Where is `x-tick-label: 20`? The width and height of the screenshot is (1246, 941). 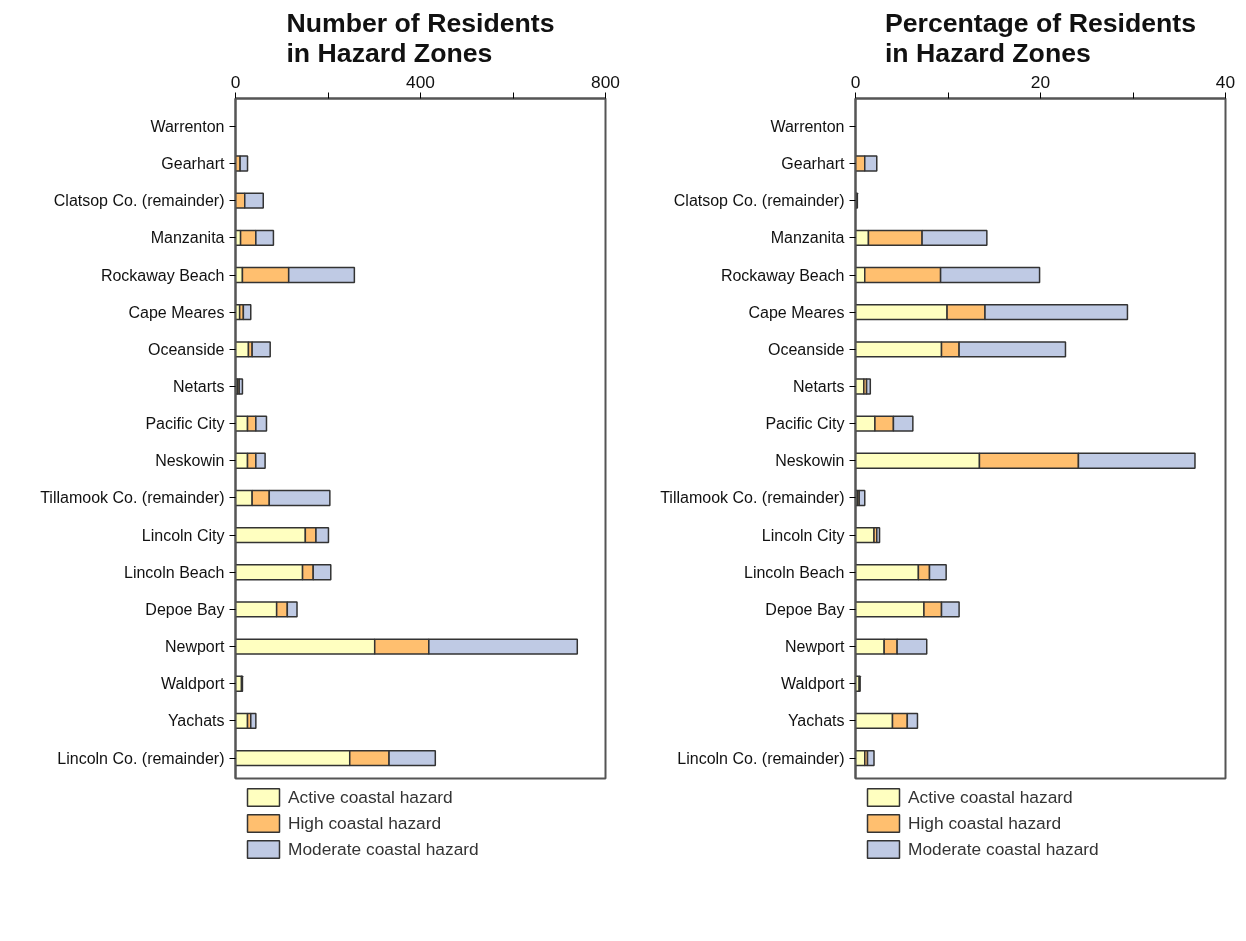 x-tick-label: 20 is located at coordinates (1040, 81).